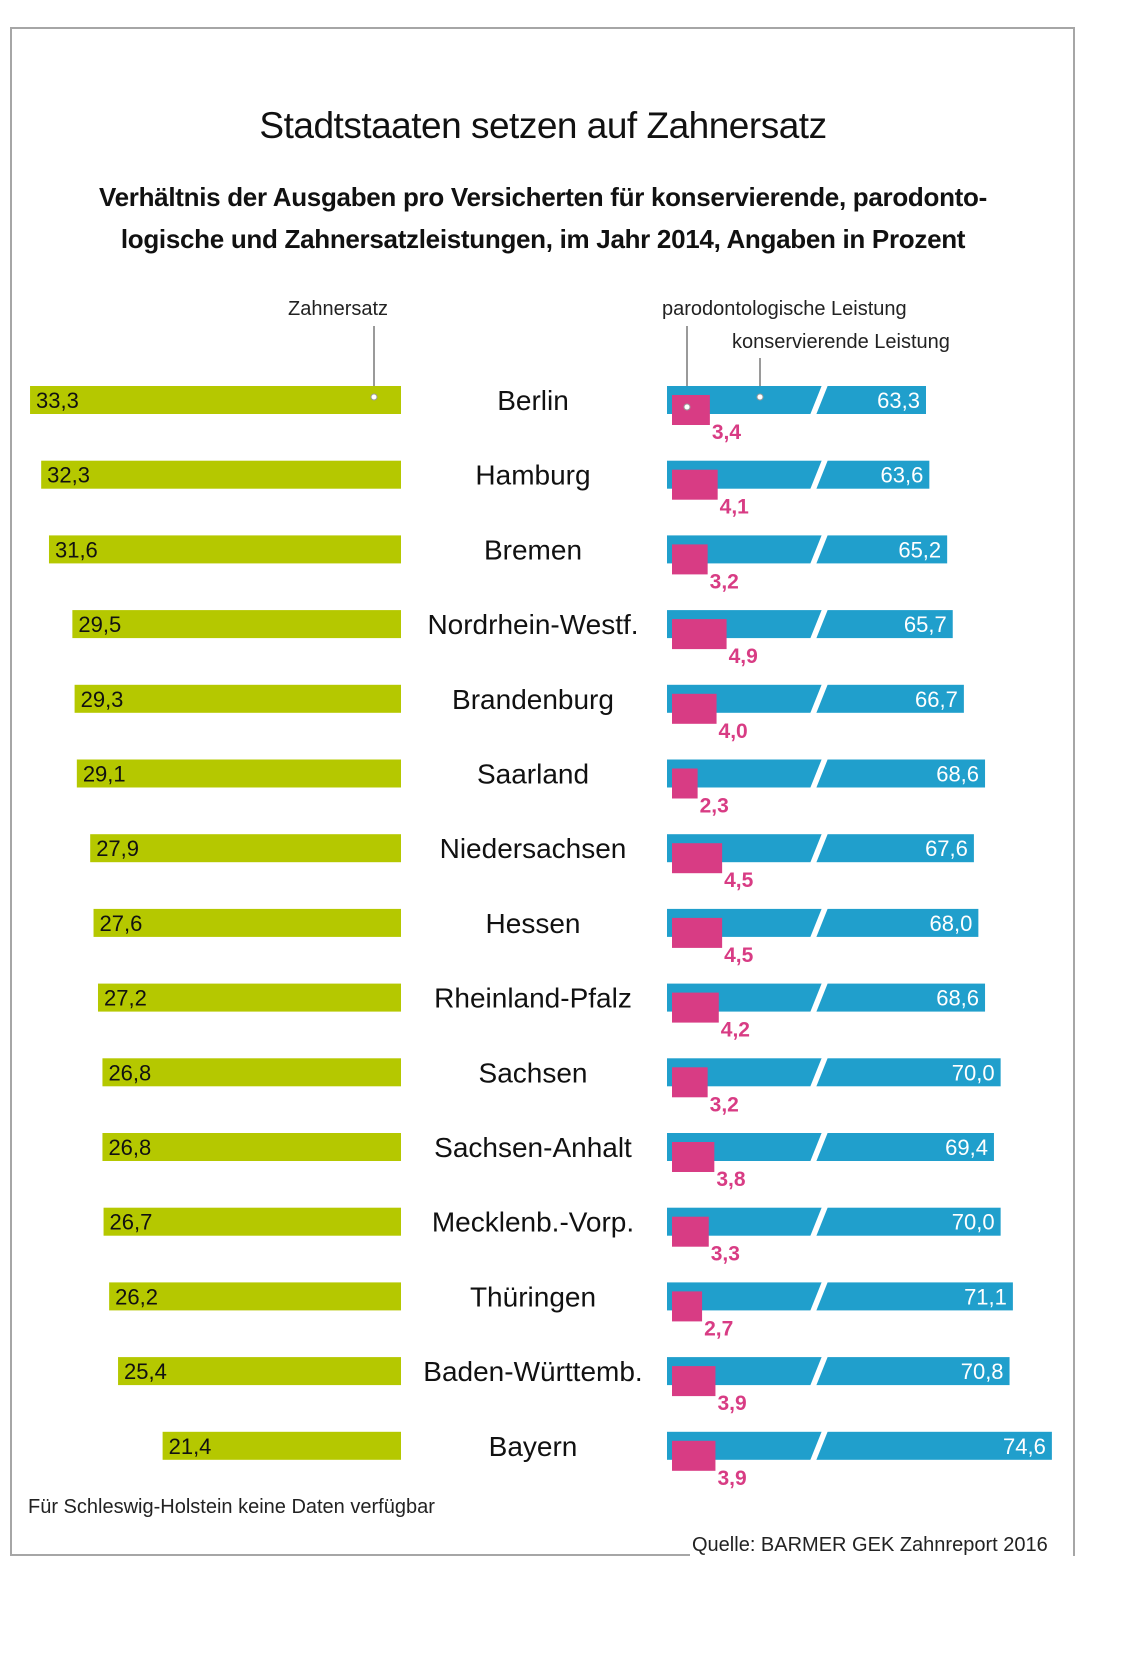 The height and width of the screenshot is (1661, 1146). Describe the element at coordinates (735, 1030) in the screenshot. I see `value-label-parodontologisch-rheinland-pfalz: 4,2` at that location.